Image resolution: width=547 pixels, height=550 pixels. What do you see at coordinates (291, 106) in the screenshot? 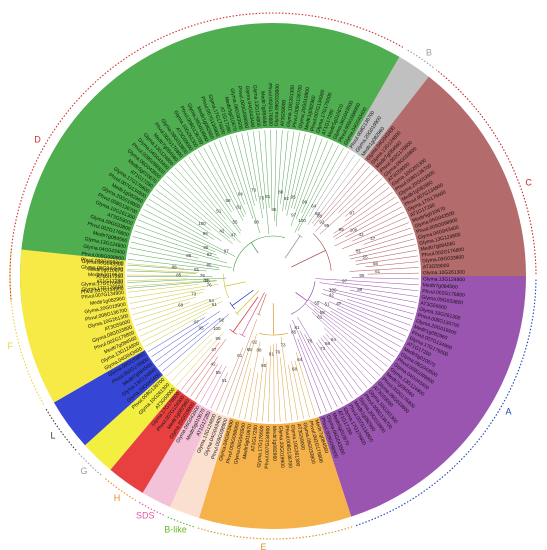
I see `leaf-label: Glyma.10G261300` at bounding box center [291, 106].